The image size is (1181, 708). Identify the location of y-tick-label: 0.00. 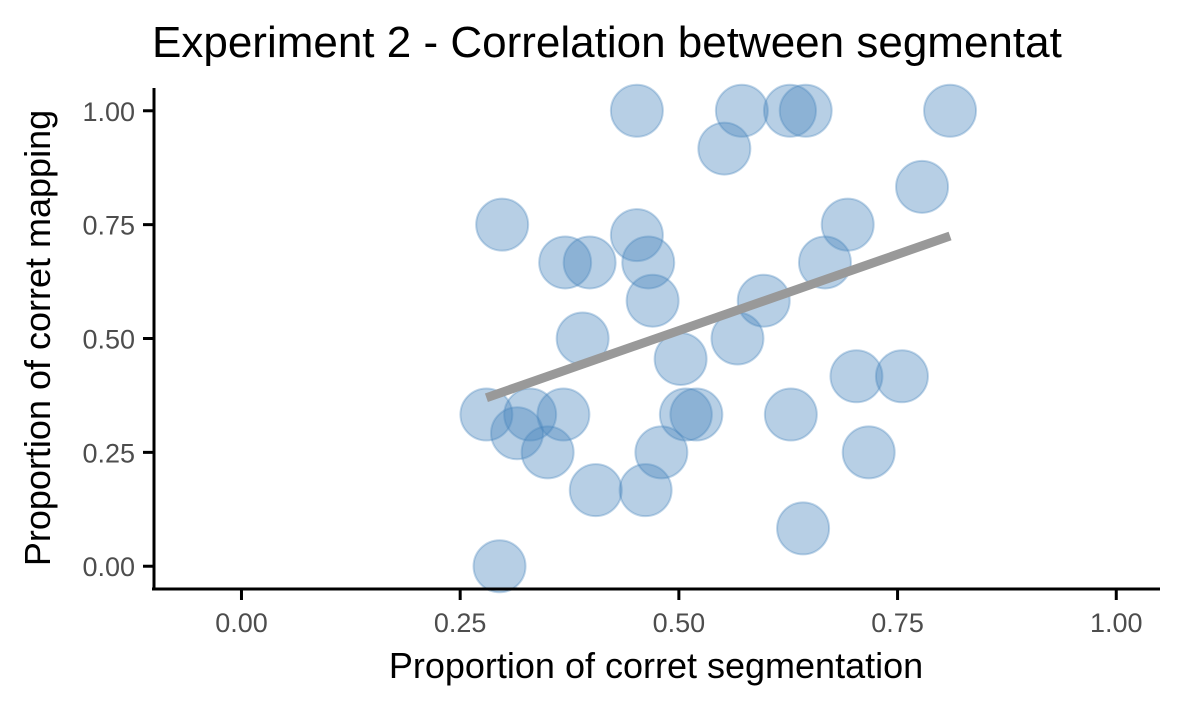
(108, 567).